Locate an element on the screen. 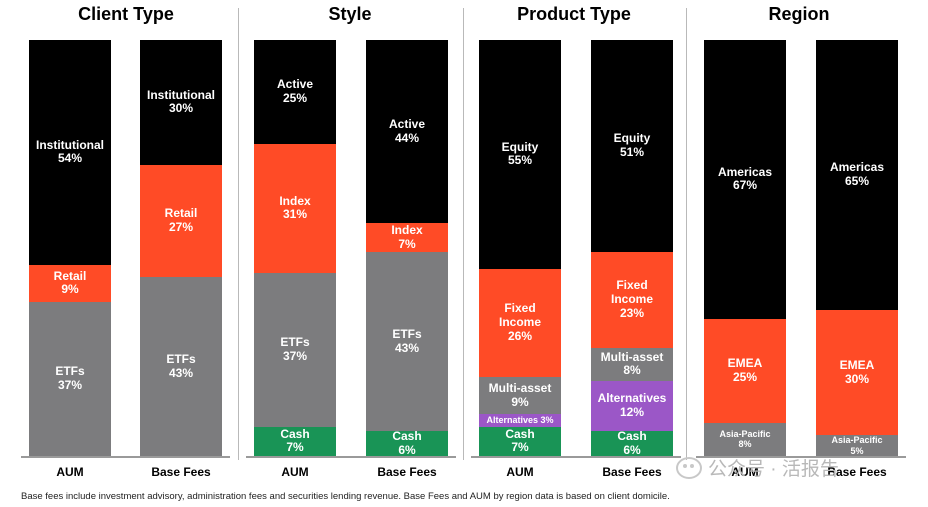  bar-segment-client-type-base-fees-institutional: Institutional 30% is located at coordinates (181, 102).